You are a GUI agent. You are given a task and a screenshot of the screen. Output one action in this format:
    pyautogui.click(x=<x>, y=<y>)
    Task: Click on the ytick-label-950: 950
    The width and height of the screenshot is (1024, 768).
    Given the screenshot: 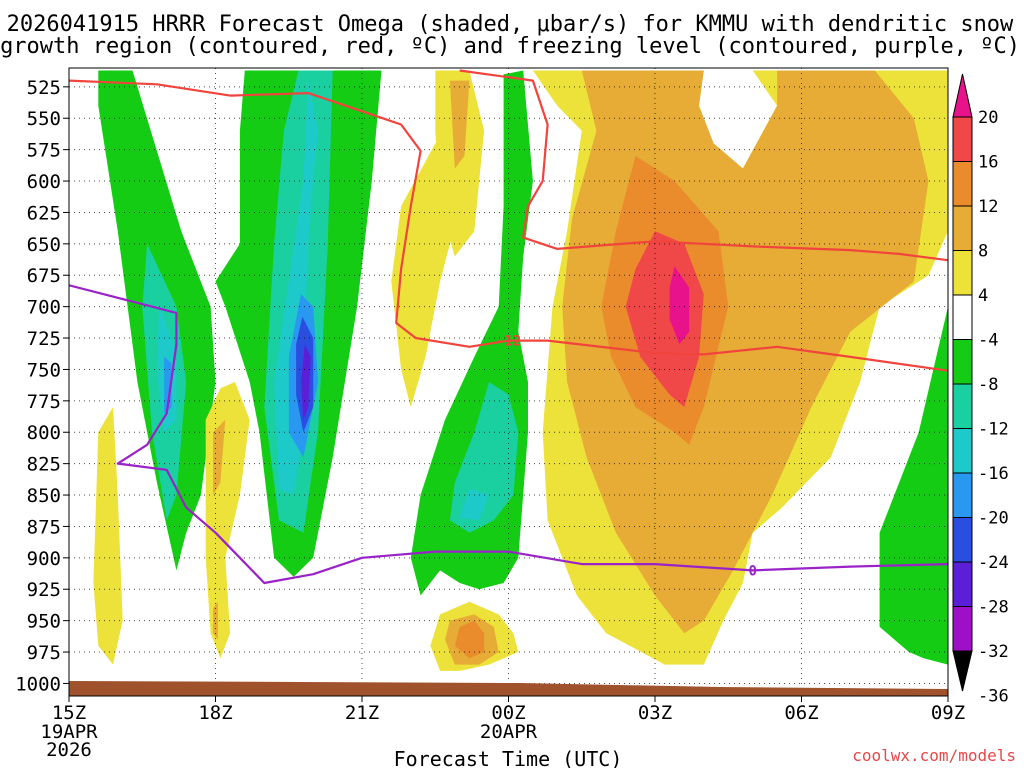 What is the action you would take?
    pyautogui.click(x=44, y=622)
    